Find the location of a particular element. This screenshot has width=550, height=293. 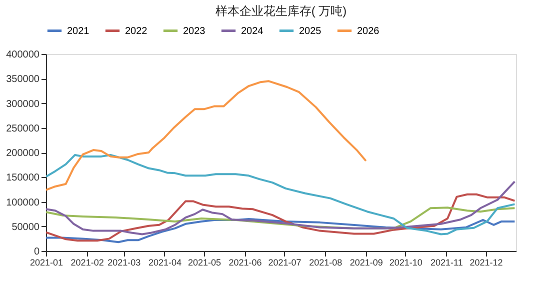

legend-label: 2022 is located at coordinates (136, 31).